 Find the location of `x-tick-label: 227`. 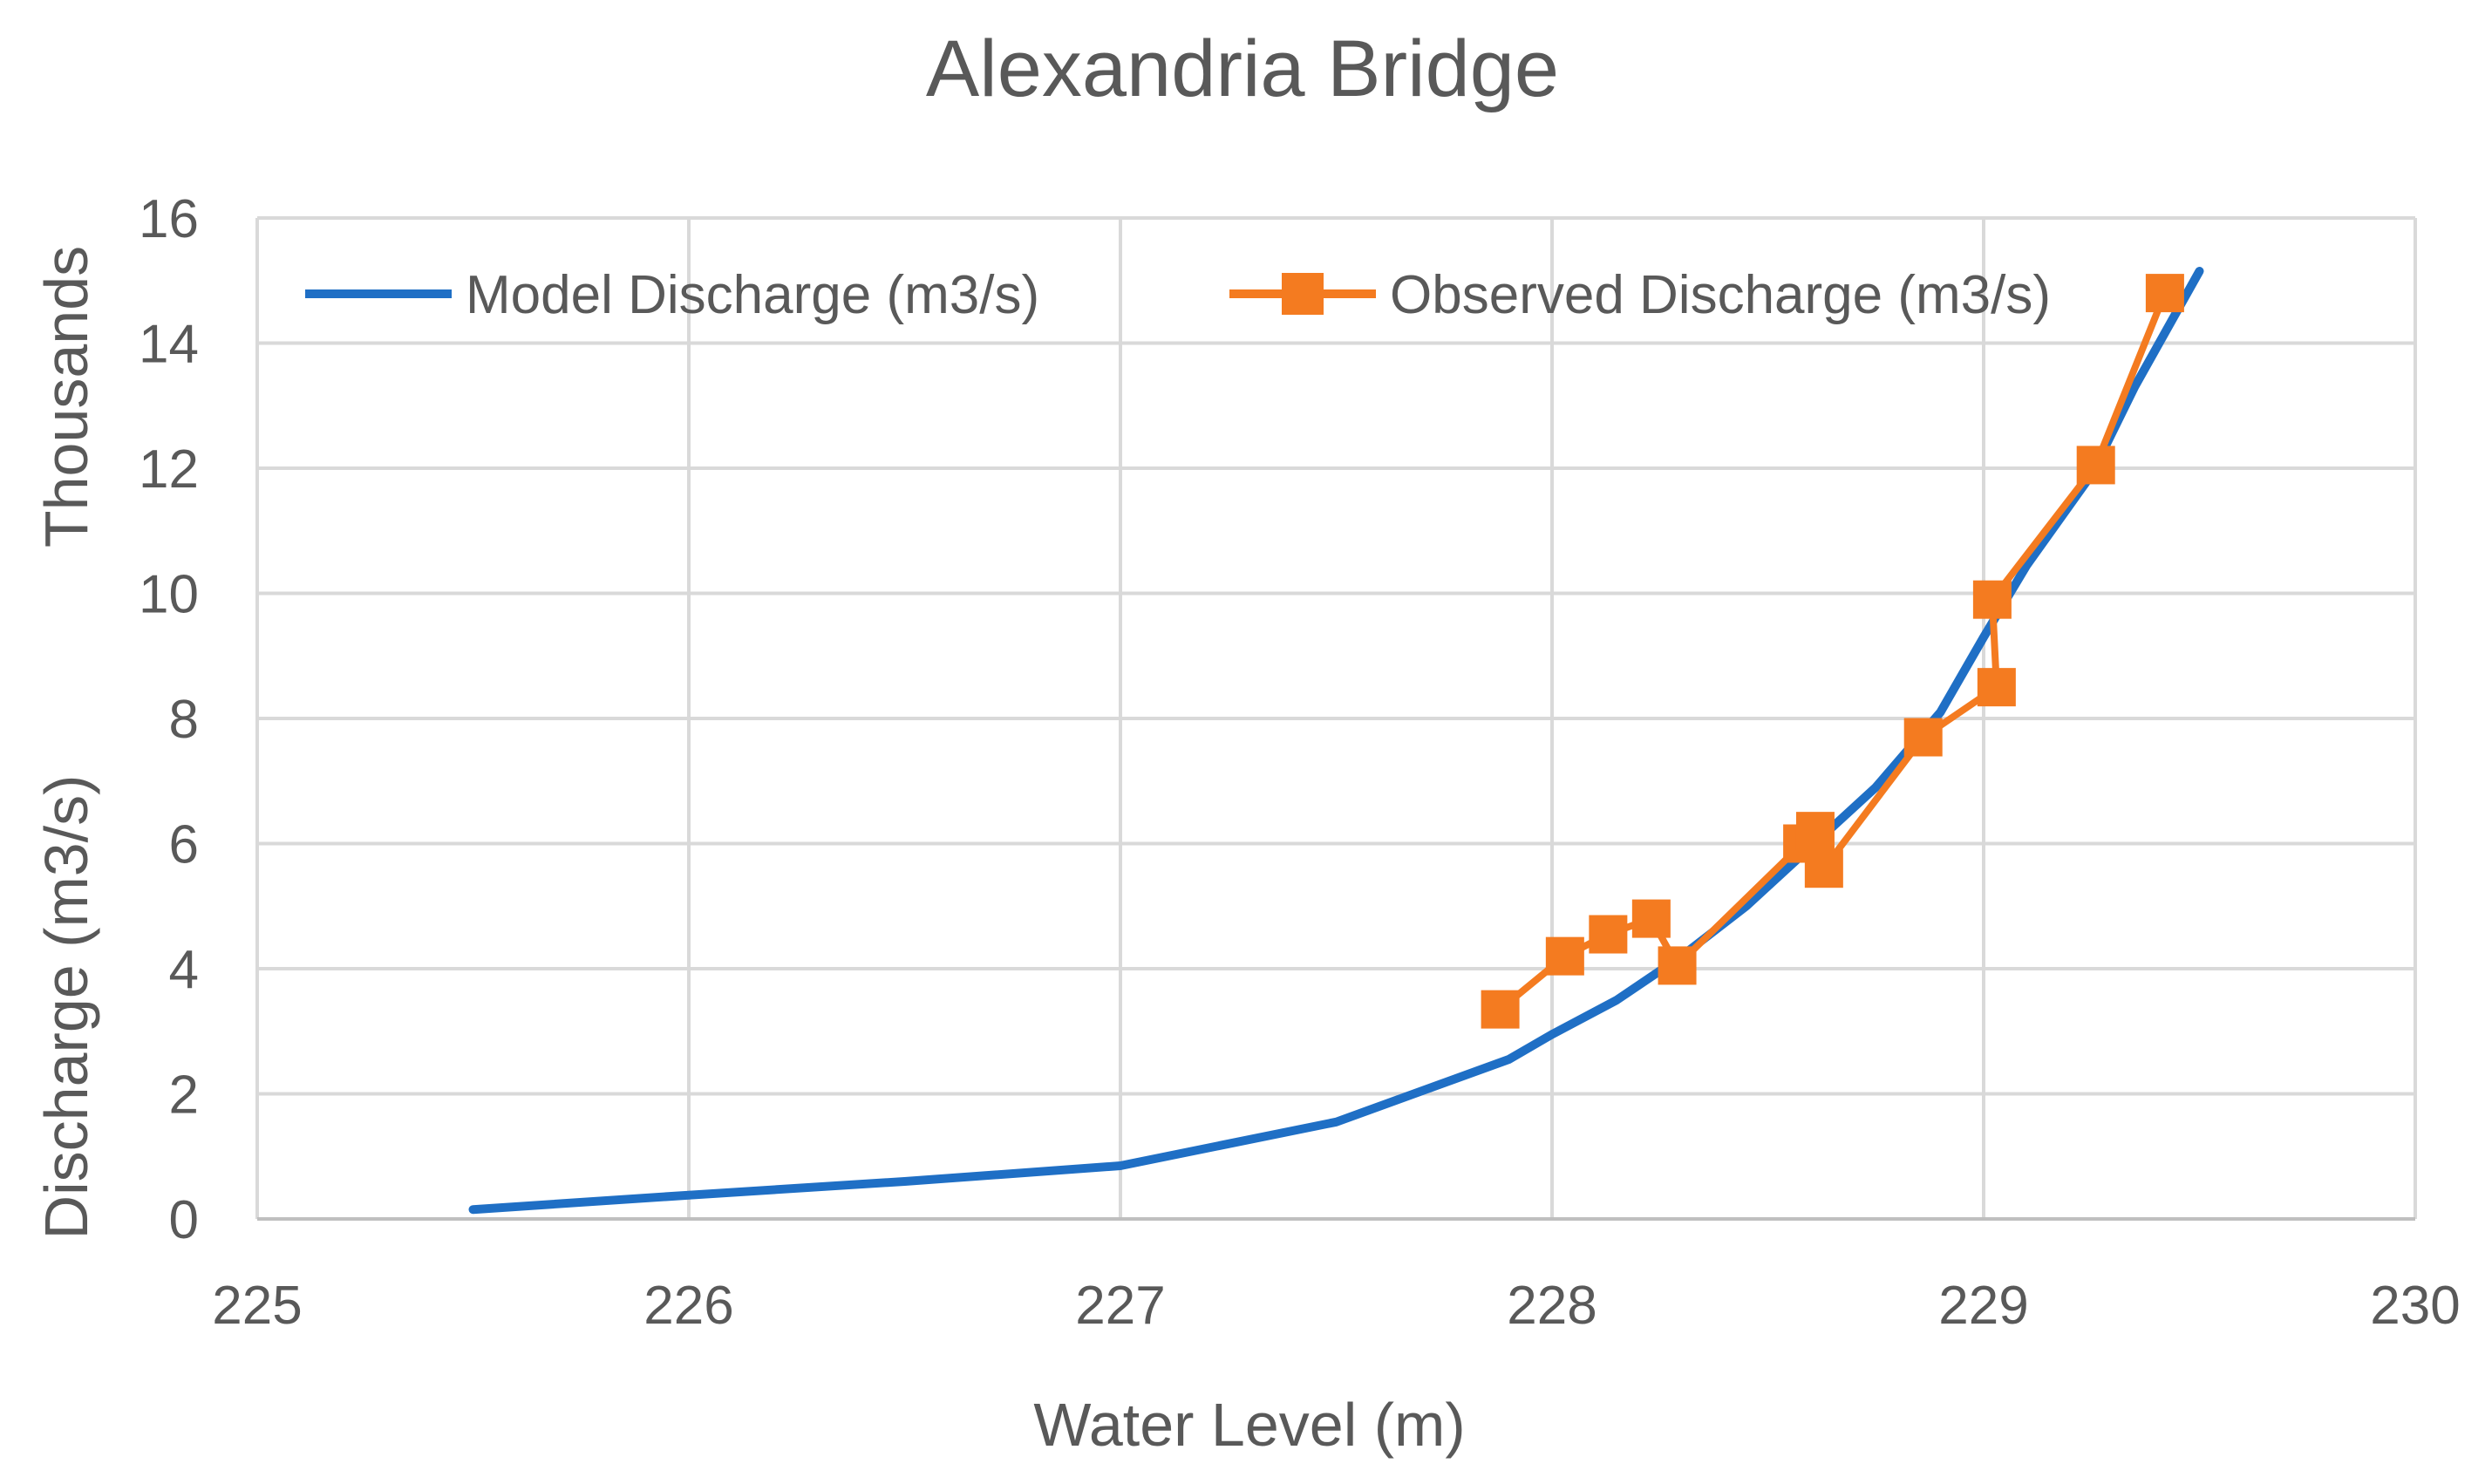

x-tick-label: 227 is located at coordinates (1120, 1306).